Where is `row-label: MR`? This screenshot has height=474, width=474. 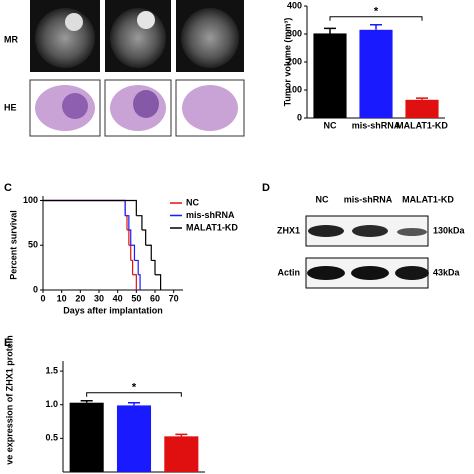 row-label: MR is located at coordinates (11, 39).